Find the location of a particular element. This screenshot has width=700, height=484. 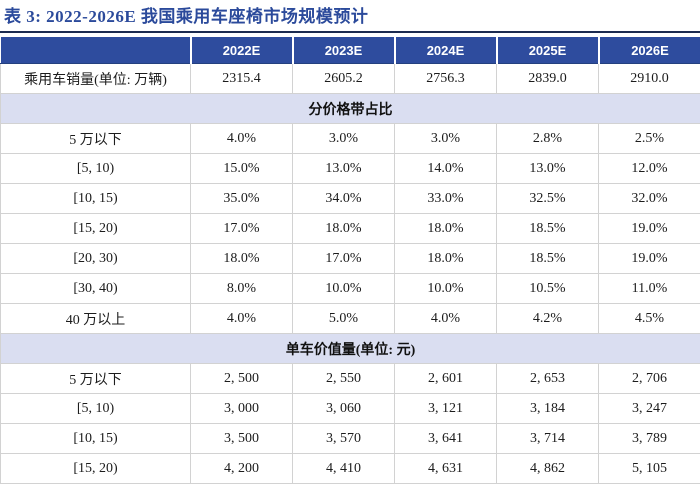

row-label: [30, 40) is located at coordinates (96, 289).